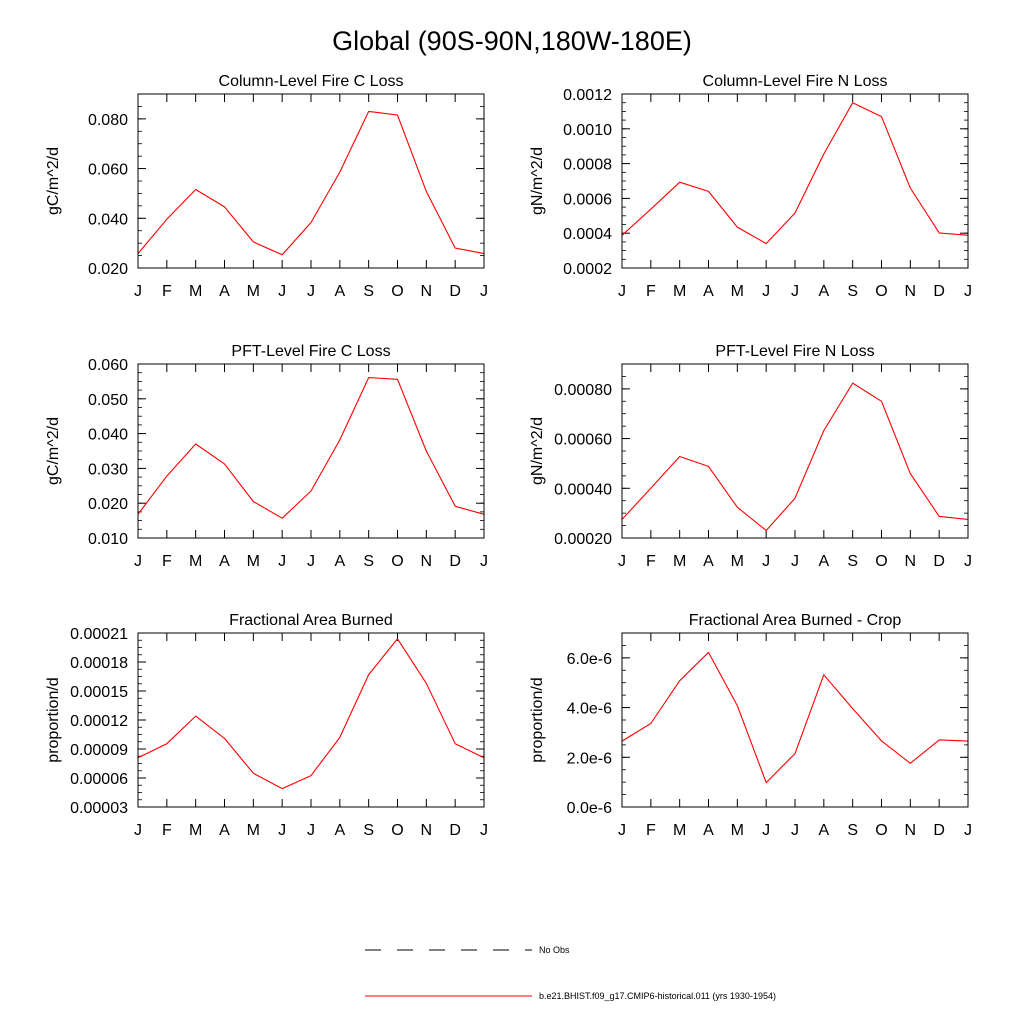 The width and height of the screenshot is (1024, 1024). What do you see at coordinates (587, 95) in the screenshot?
I see `y-tick-label: 0.0012` at bounding box center [587, 95].